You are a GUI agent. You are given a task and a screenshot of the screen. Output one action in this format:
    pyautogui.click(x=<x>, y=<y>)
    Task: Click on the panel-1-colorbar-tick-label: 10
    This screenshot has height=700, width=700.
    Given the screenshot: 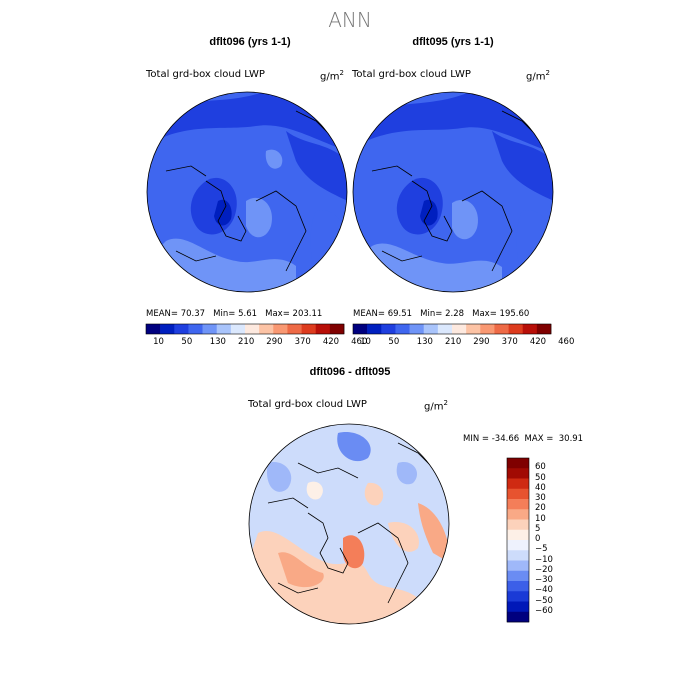 What is the action you would take?
    pyautogui.click(x=158, y=342)
    